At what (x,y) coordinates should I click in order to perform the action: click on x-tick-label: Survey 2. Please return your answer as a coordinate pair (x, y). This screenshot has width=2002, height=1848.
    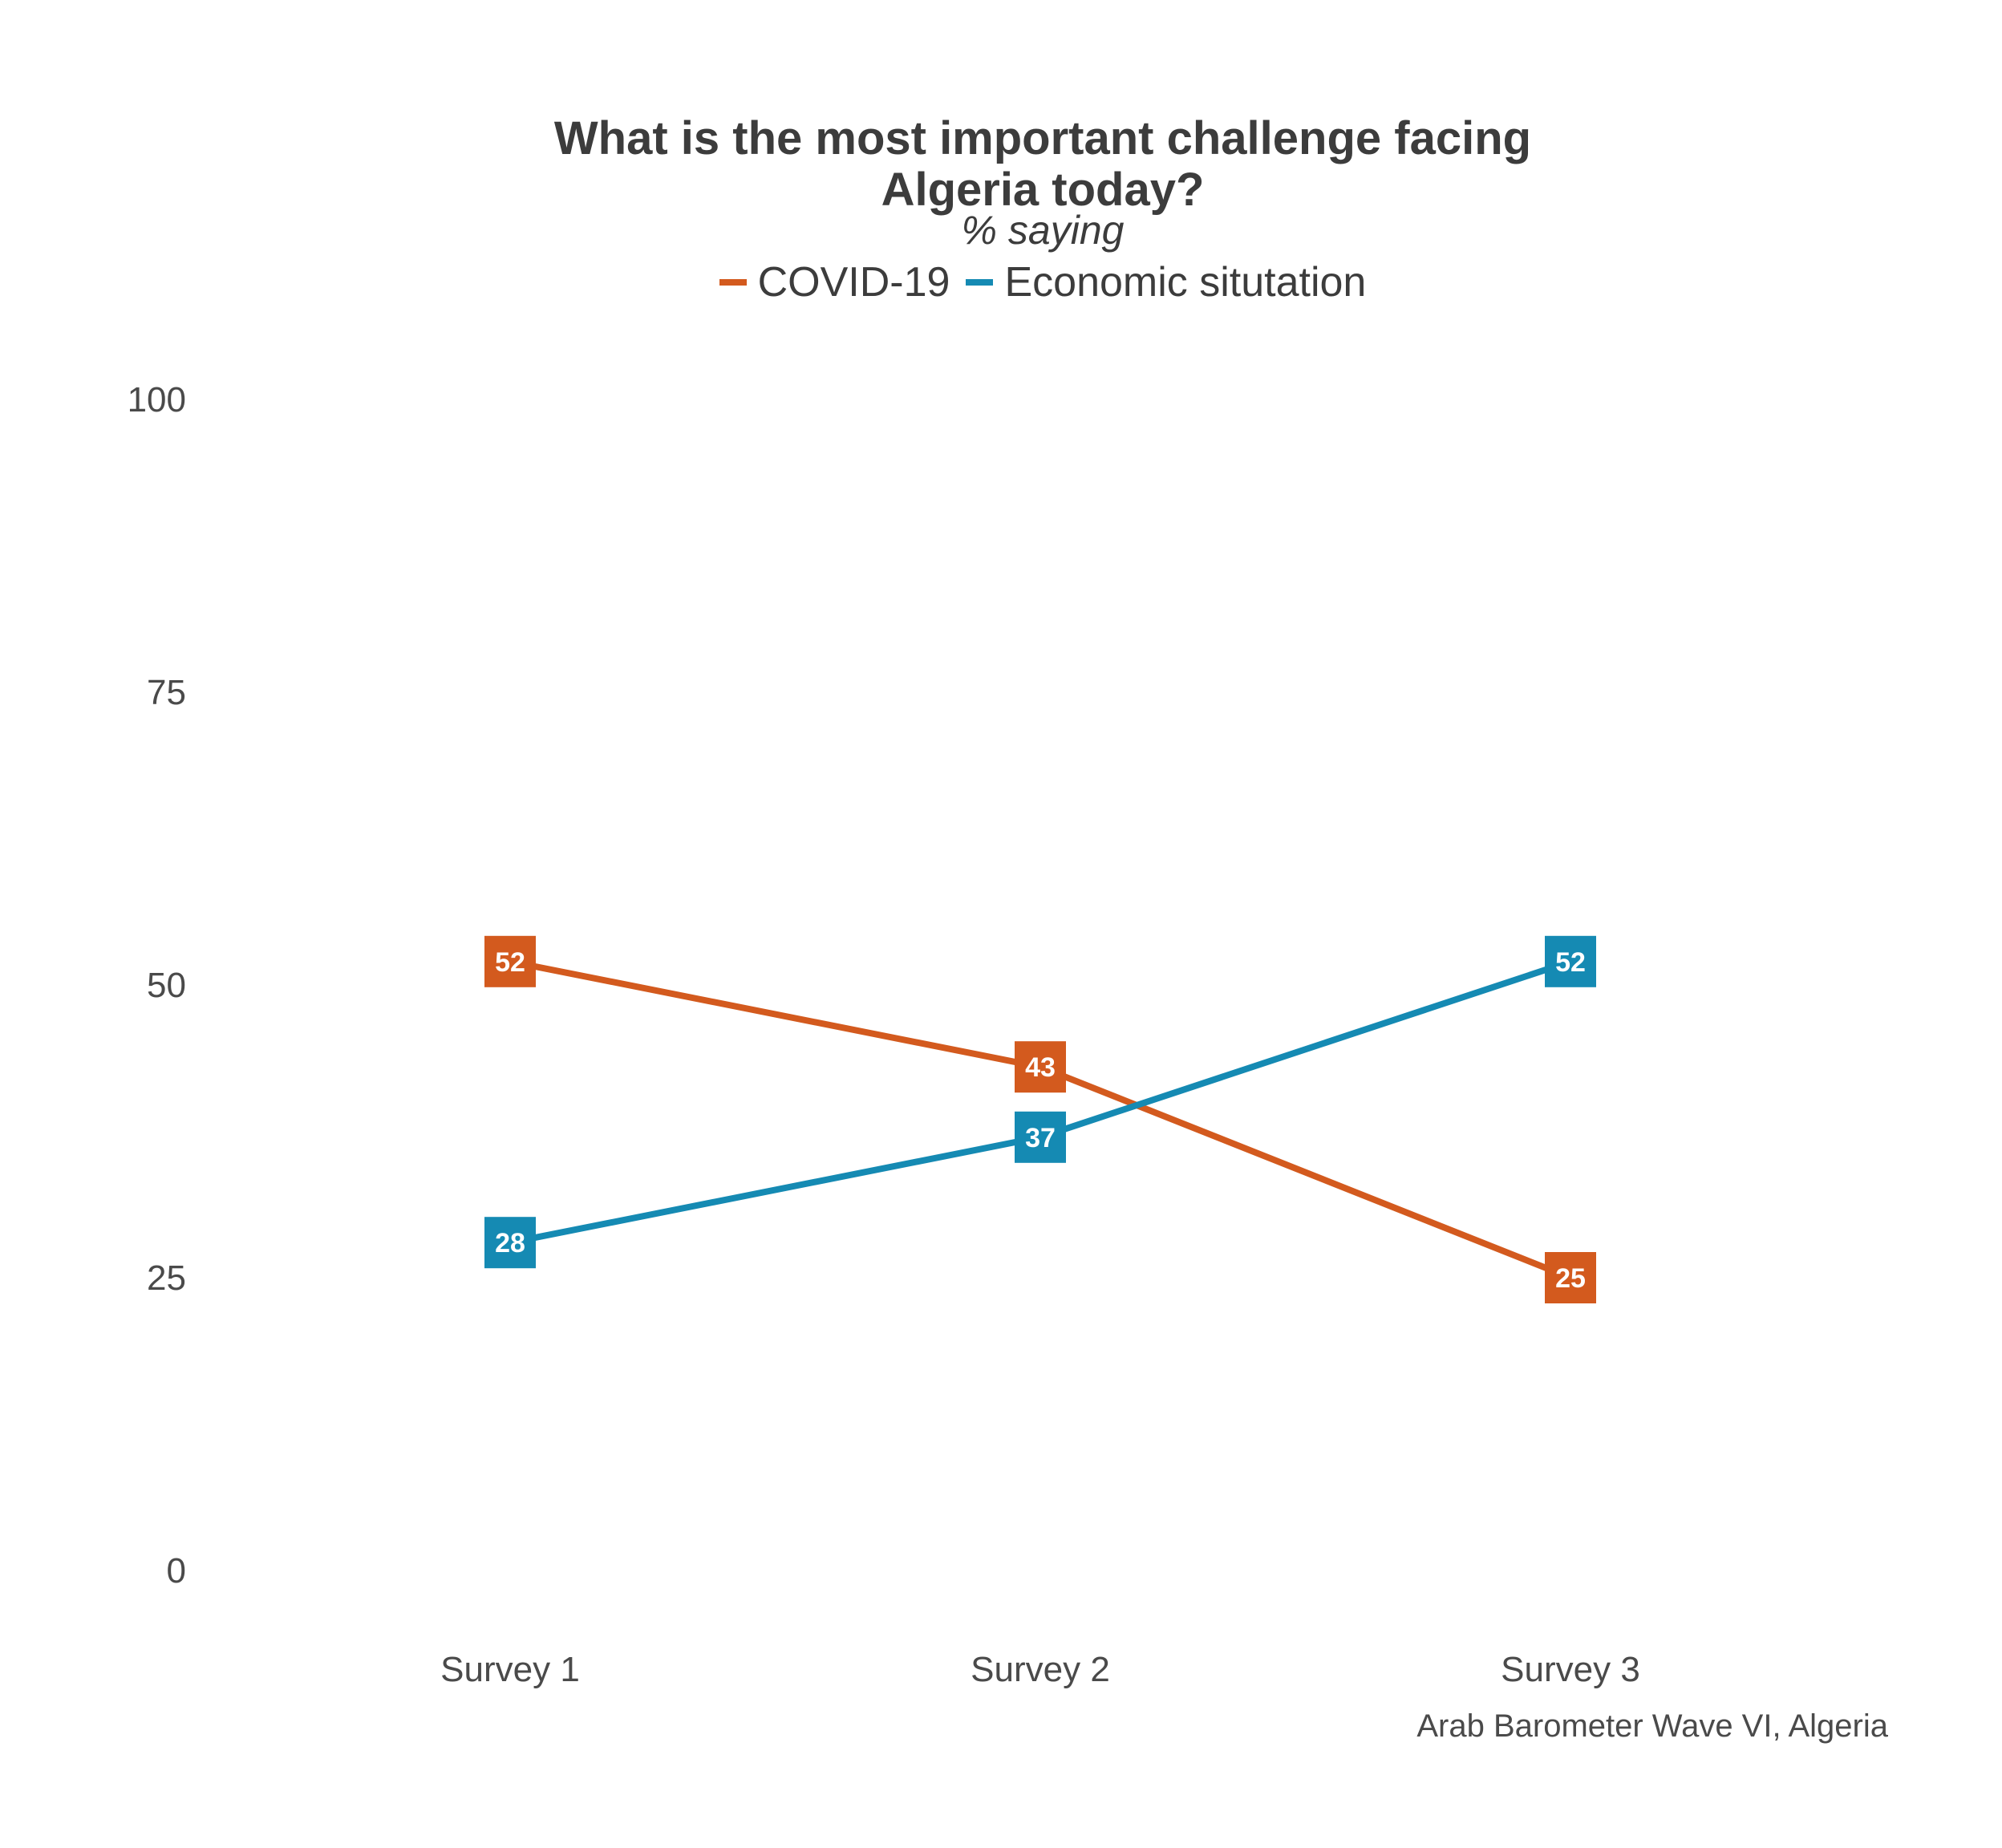
    Looking at the image, I should click on (1040, 1669).